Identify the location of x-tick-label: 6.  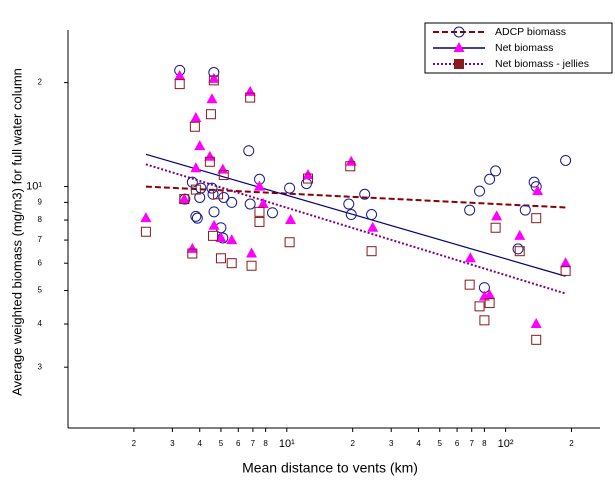
(238, 443).